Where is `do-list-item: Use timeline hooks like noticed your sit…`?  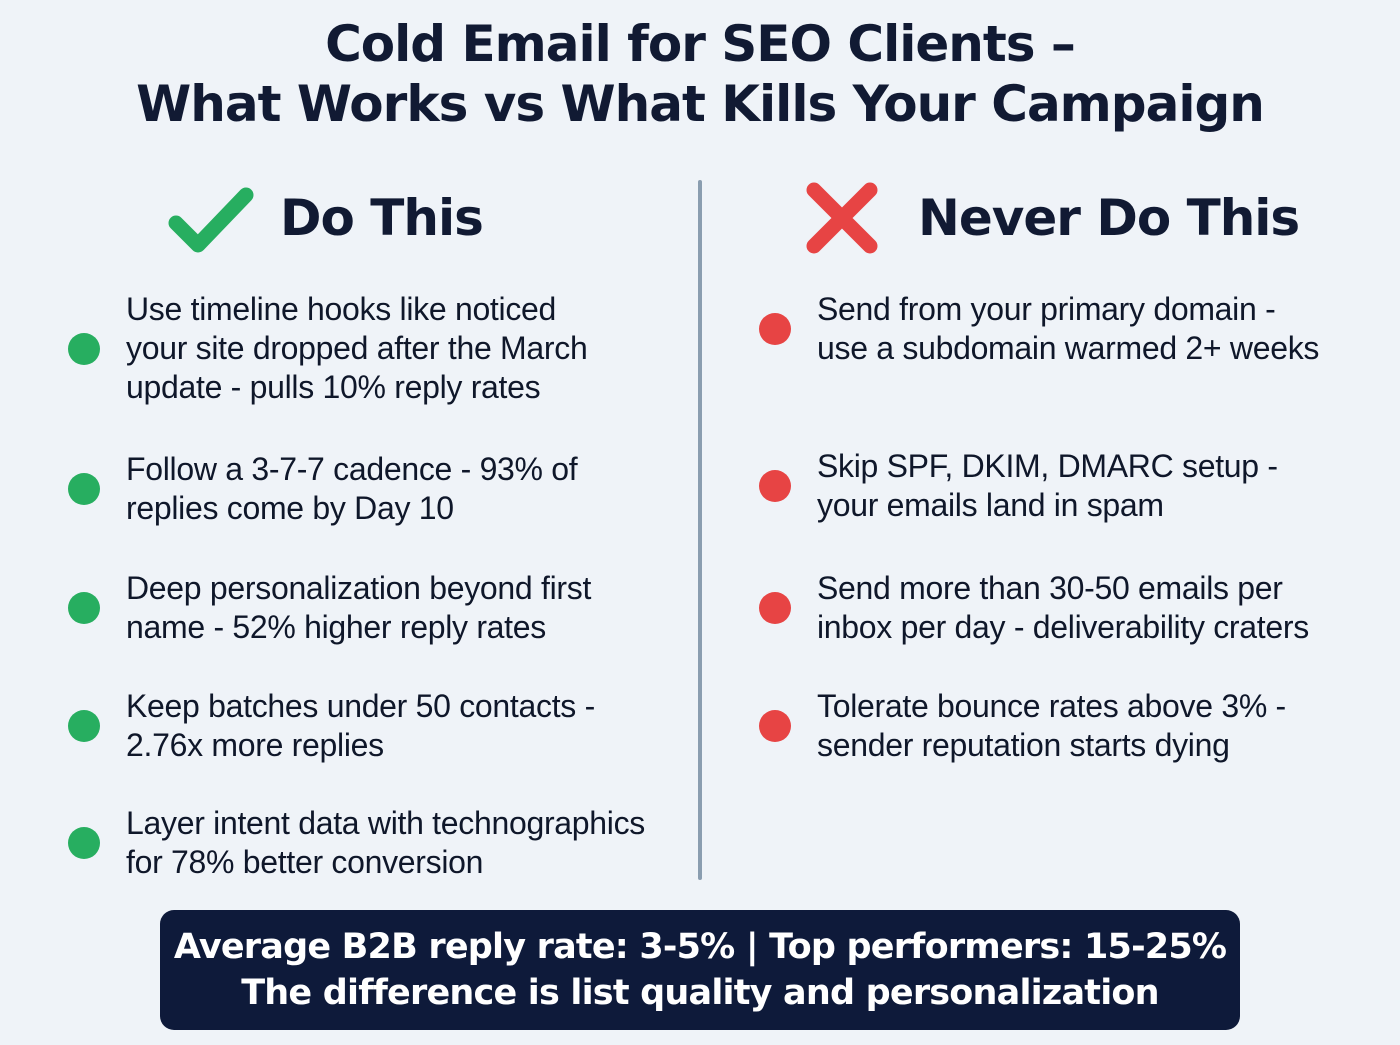
do-list-item: Use timeline hooks like noticed your sit… is located at coordinates (328, 348).